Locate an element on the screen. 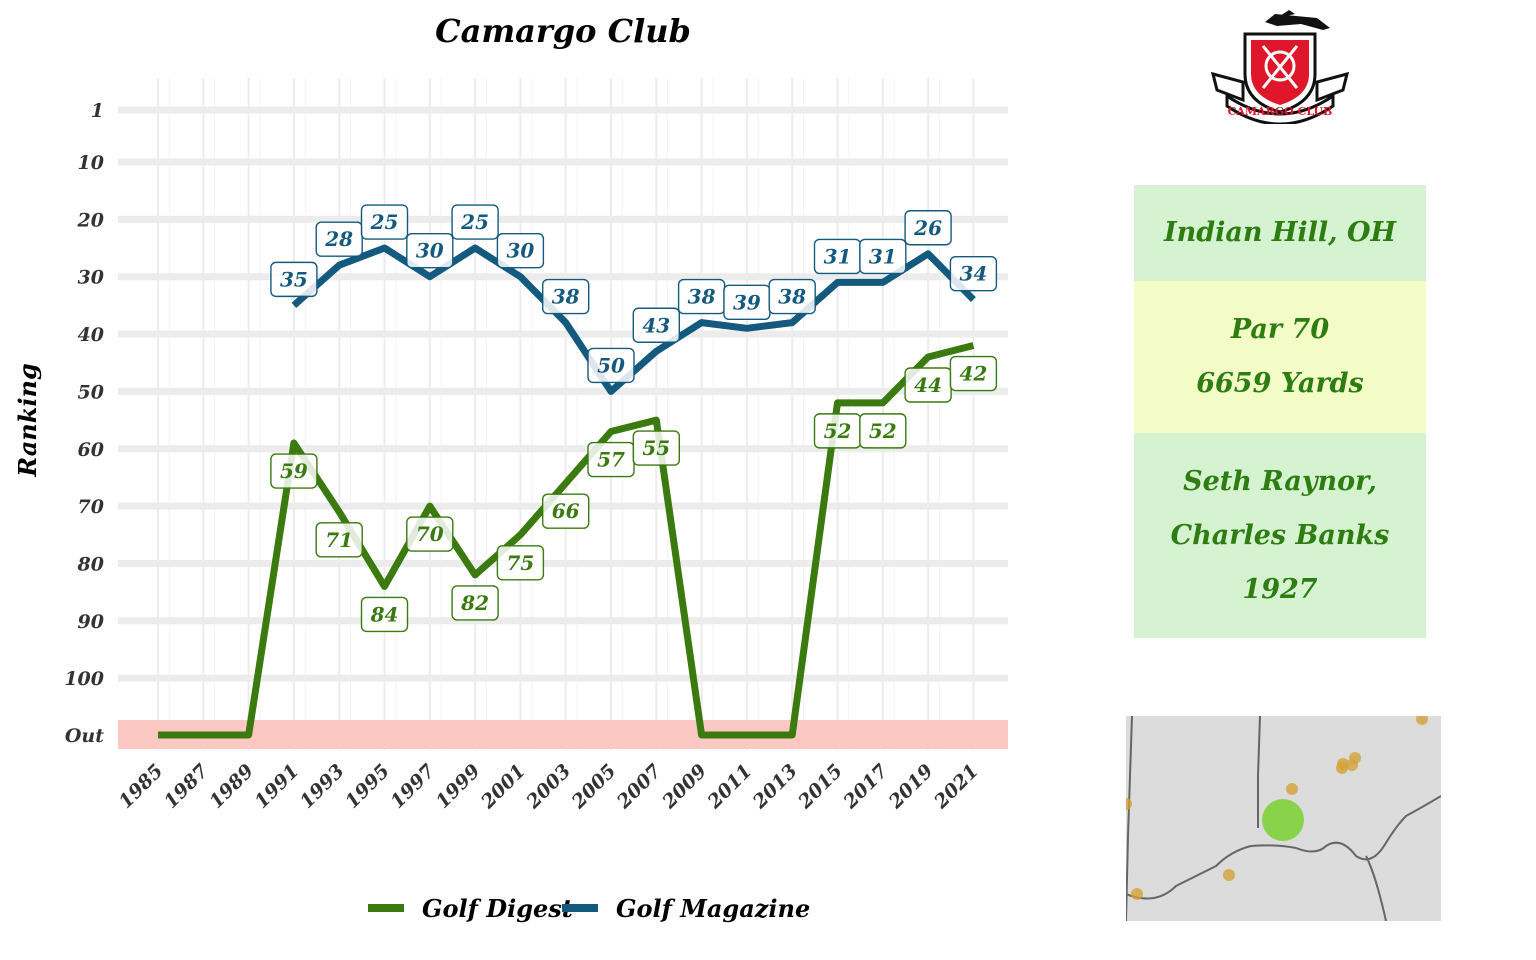  y-tick-label: 50 is located at coordinates (91, 392).